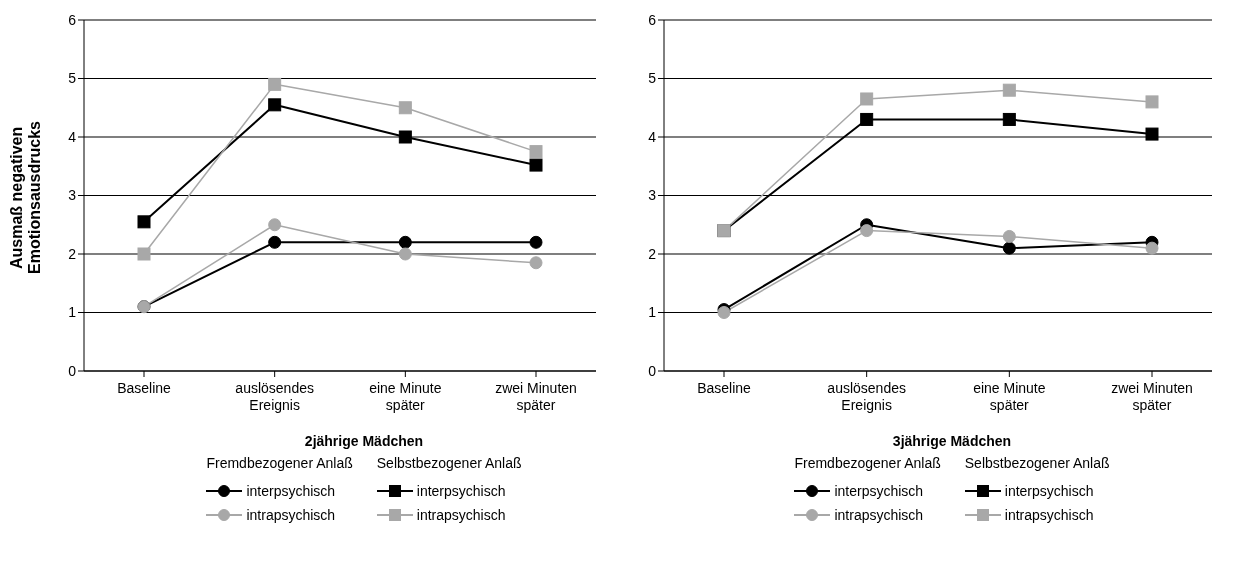 The image size is (1248, 567). I want to click on x-axis-title: 3jährige Mädchen, so click(952, 441).